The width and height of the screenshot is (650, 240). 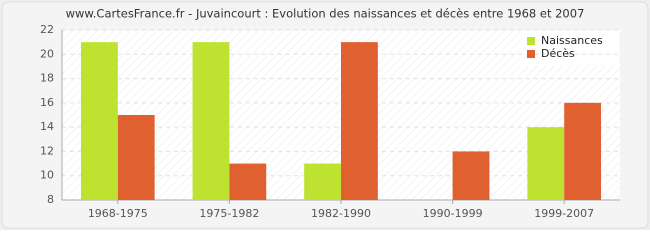 What do you see at coordinates (47, 78) in the screenshot?
I see `y-tick-label: 18` at bounding box center [47, 78].